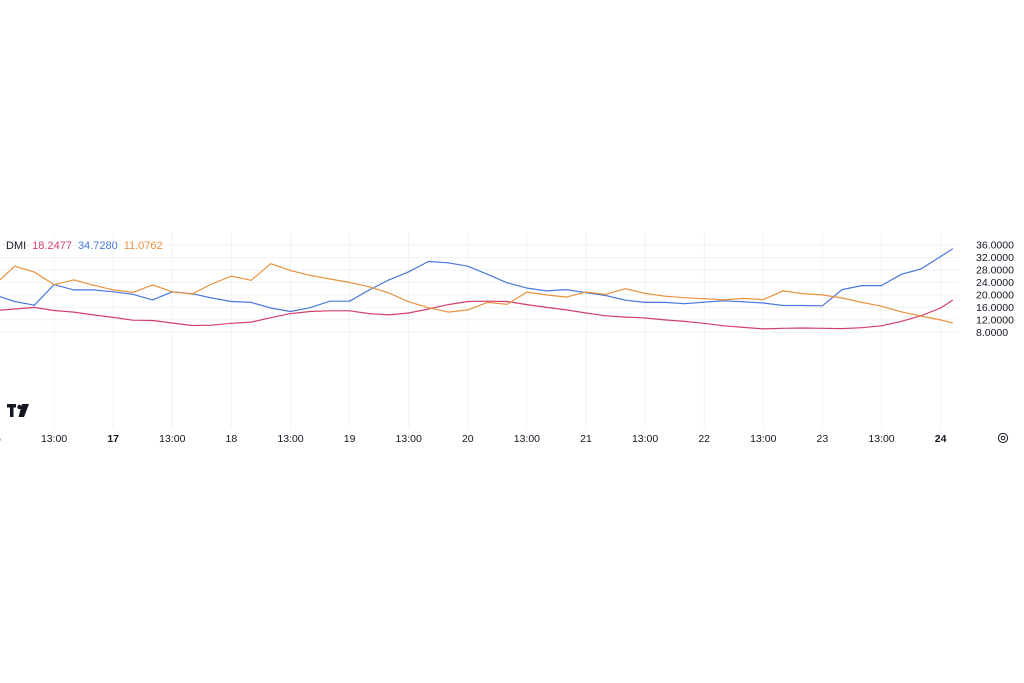 Image resolution: width=1024 pixels, height=683 pixels. Describe the element at coordinates (16, 246) in the screenshot. I see `indicator-name: DMI` at that location.